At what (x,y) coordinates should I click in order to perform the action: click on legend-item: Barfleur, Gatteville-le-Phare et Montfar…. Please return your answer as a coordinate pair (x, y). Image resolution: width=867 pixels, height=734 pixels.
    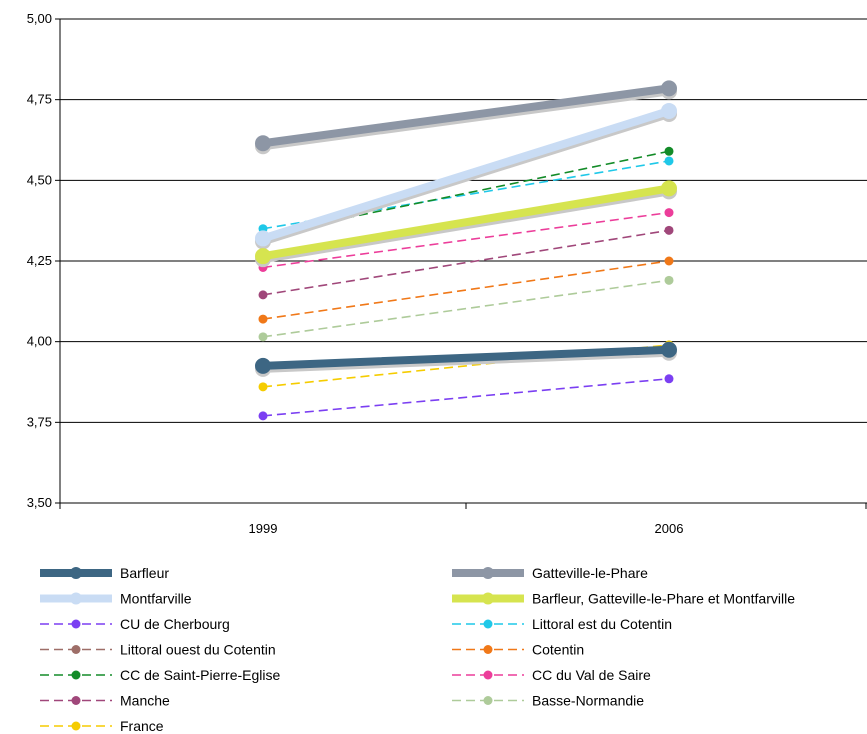
    Looking at the image, I should click on (623, 599).